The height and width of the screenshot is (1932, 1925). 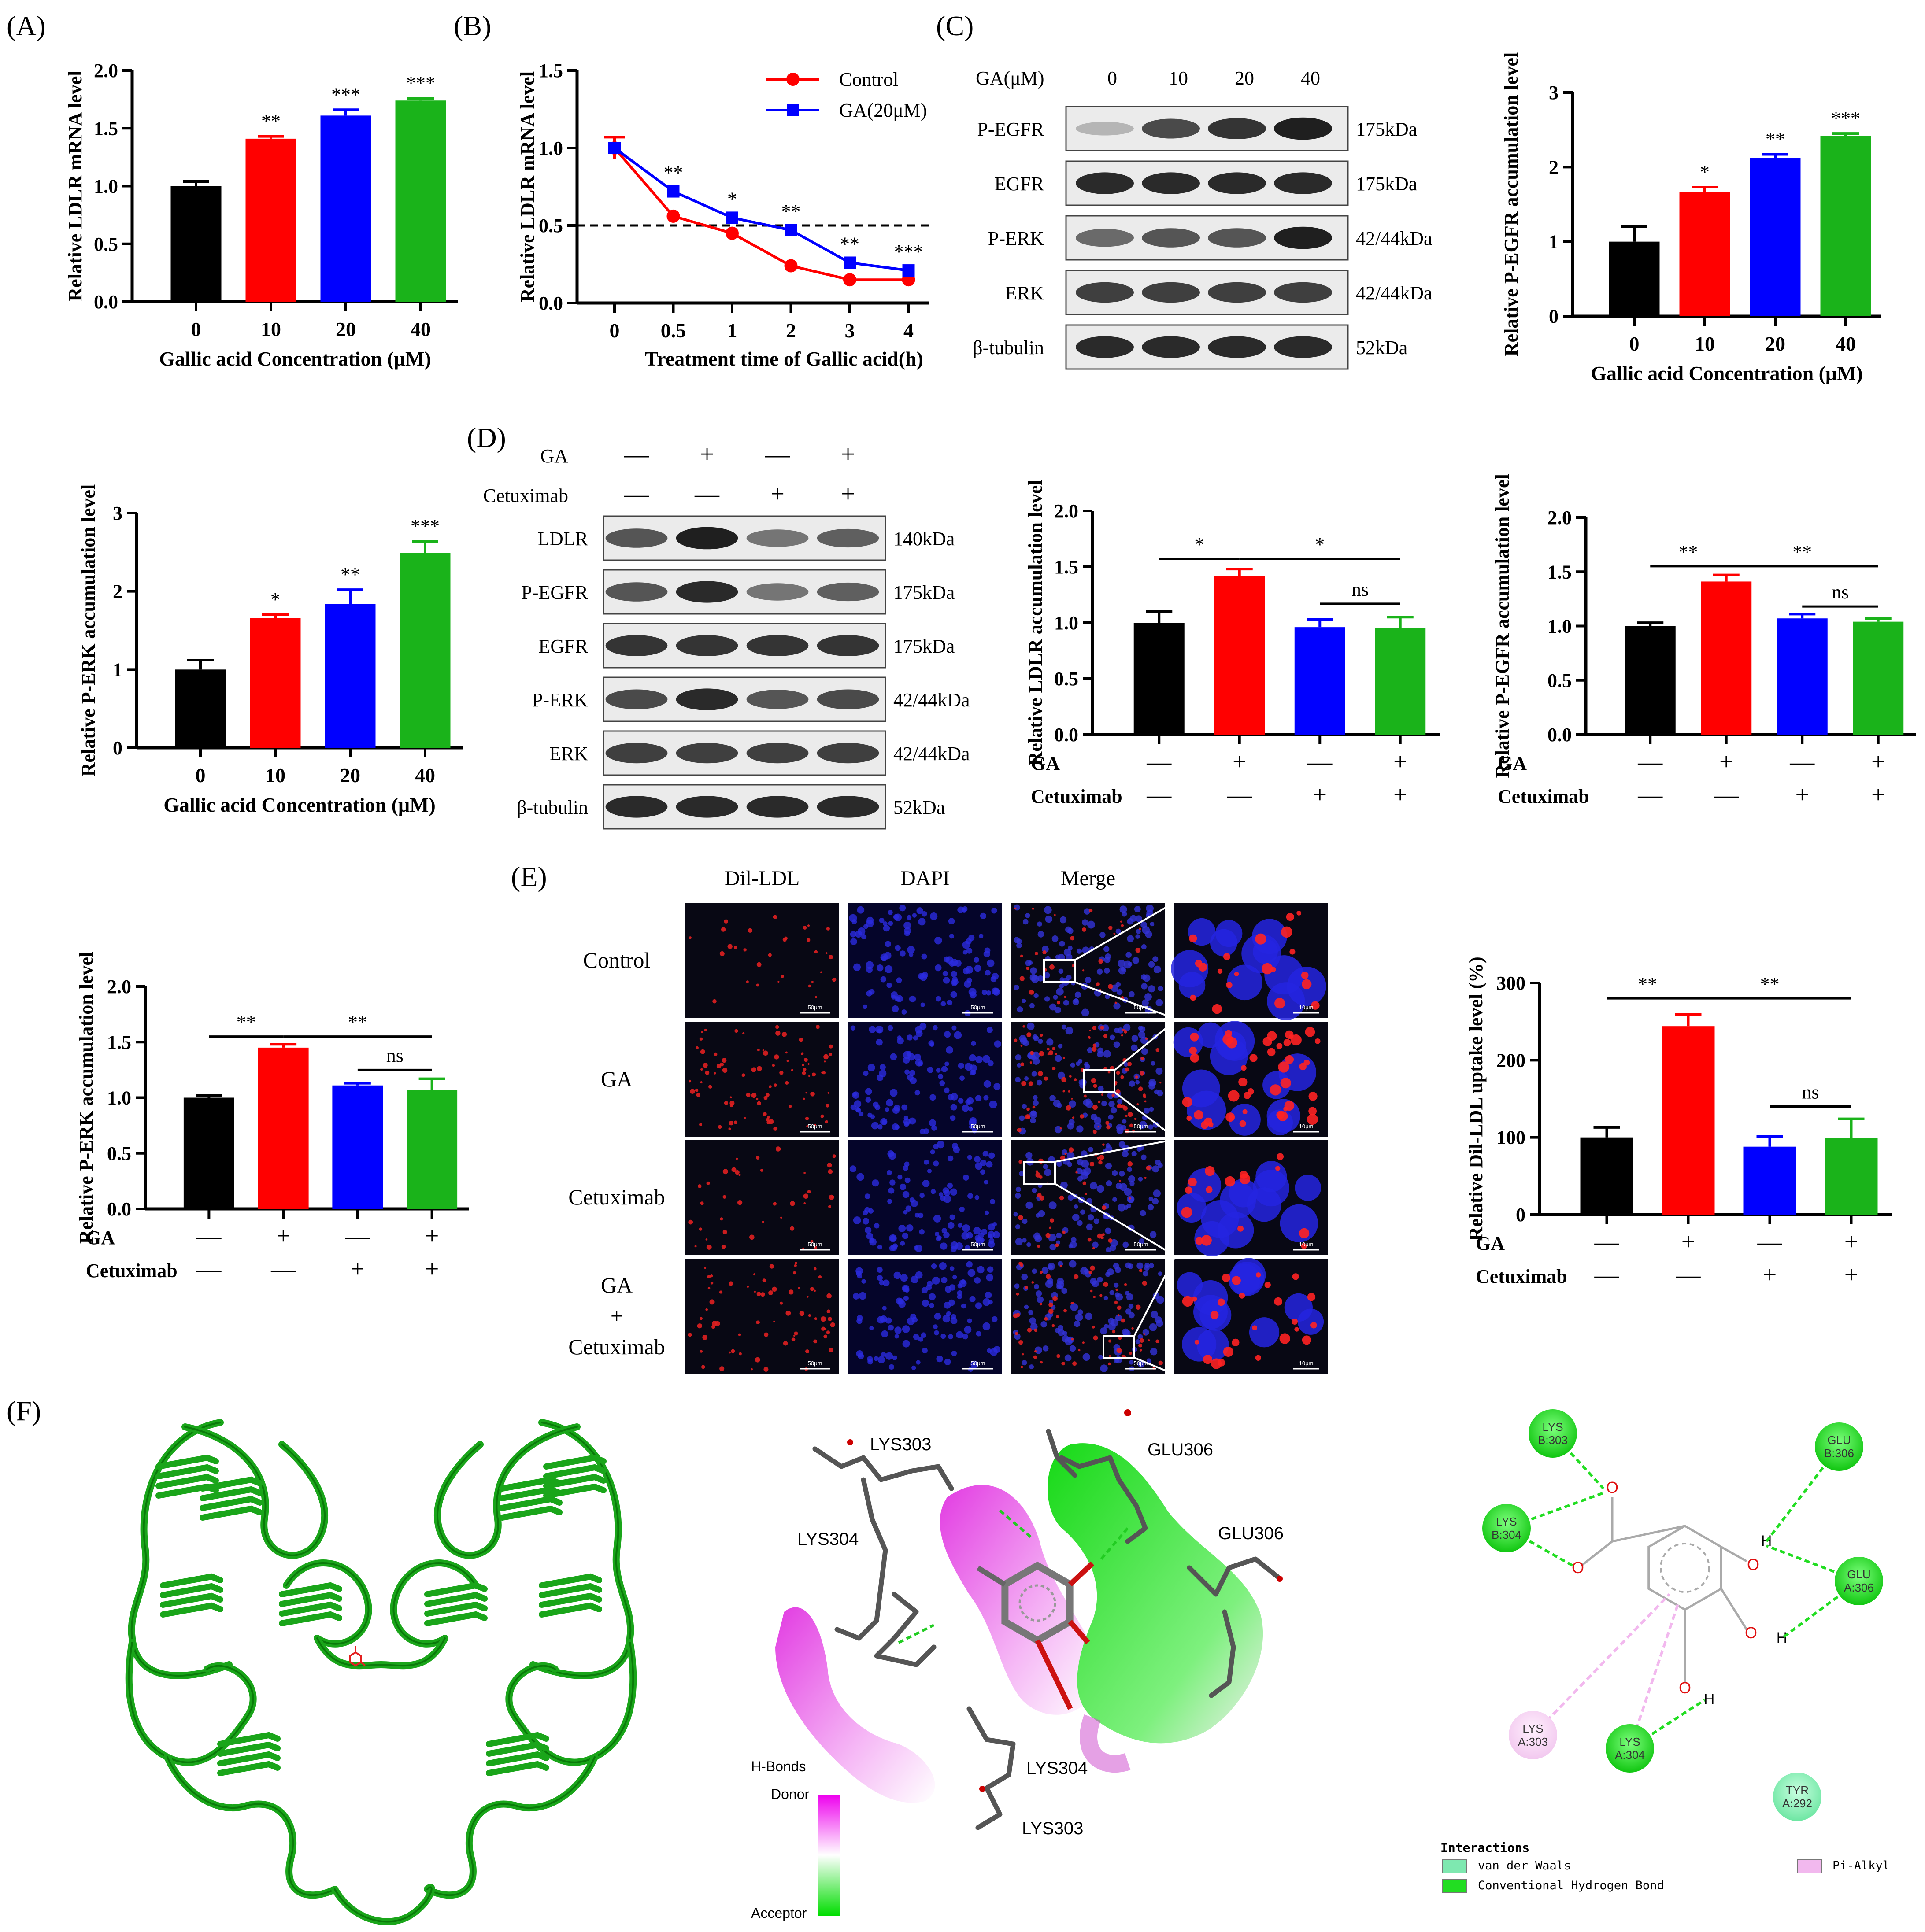 What do you see at coordinates (86, 1098) in the screenshot?
I see `y-axis-label: Relative P-ERK accumulation level` at bounding box center [86, 1098].